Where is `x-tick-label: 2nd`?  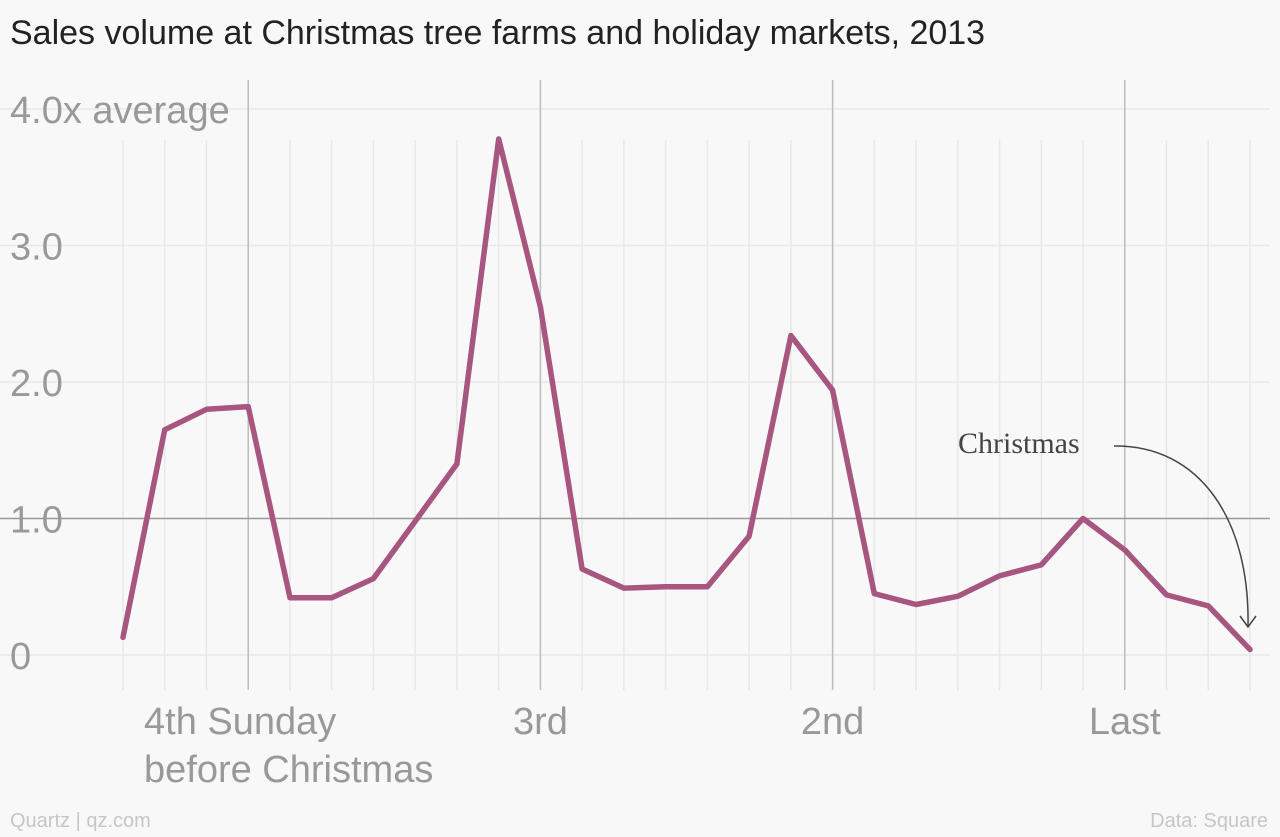 x-tick-label: 2nd is located at coordinates (832, 722).